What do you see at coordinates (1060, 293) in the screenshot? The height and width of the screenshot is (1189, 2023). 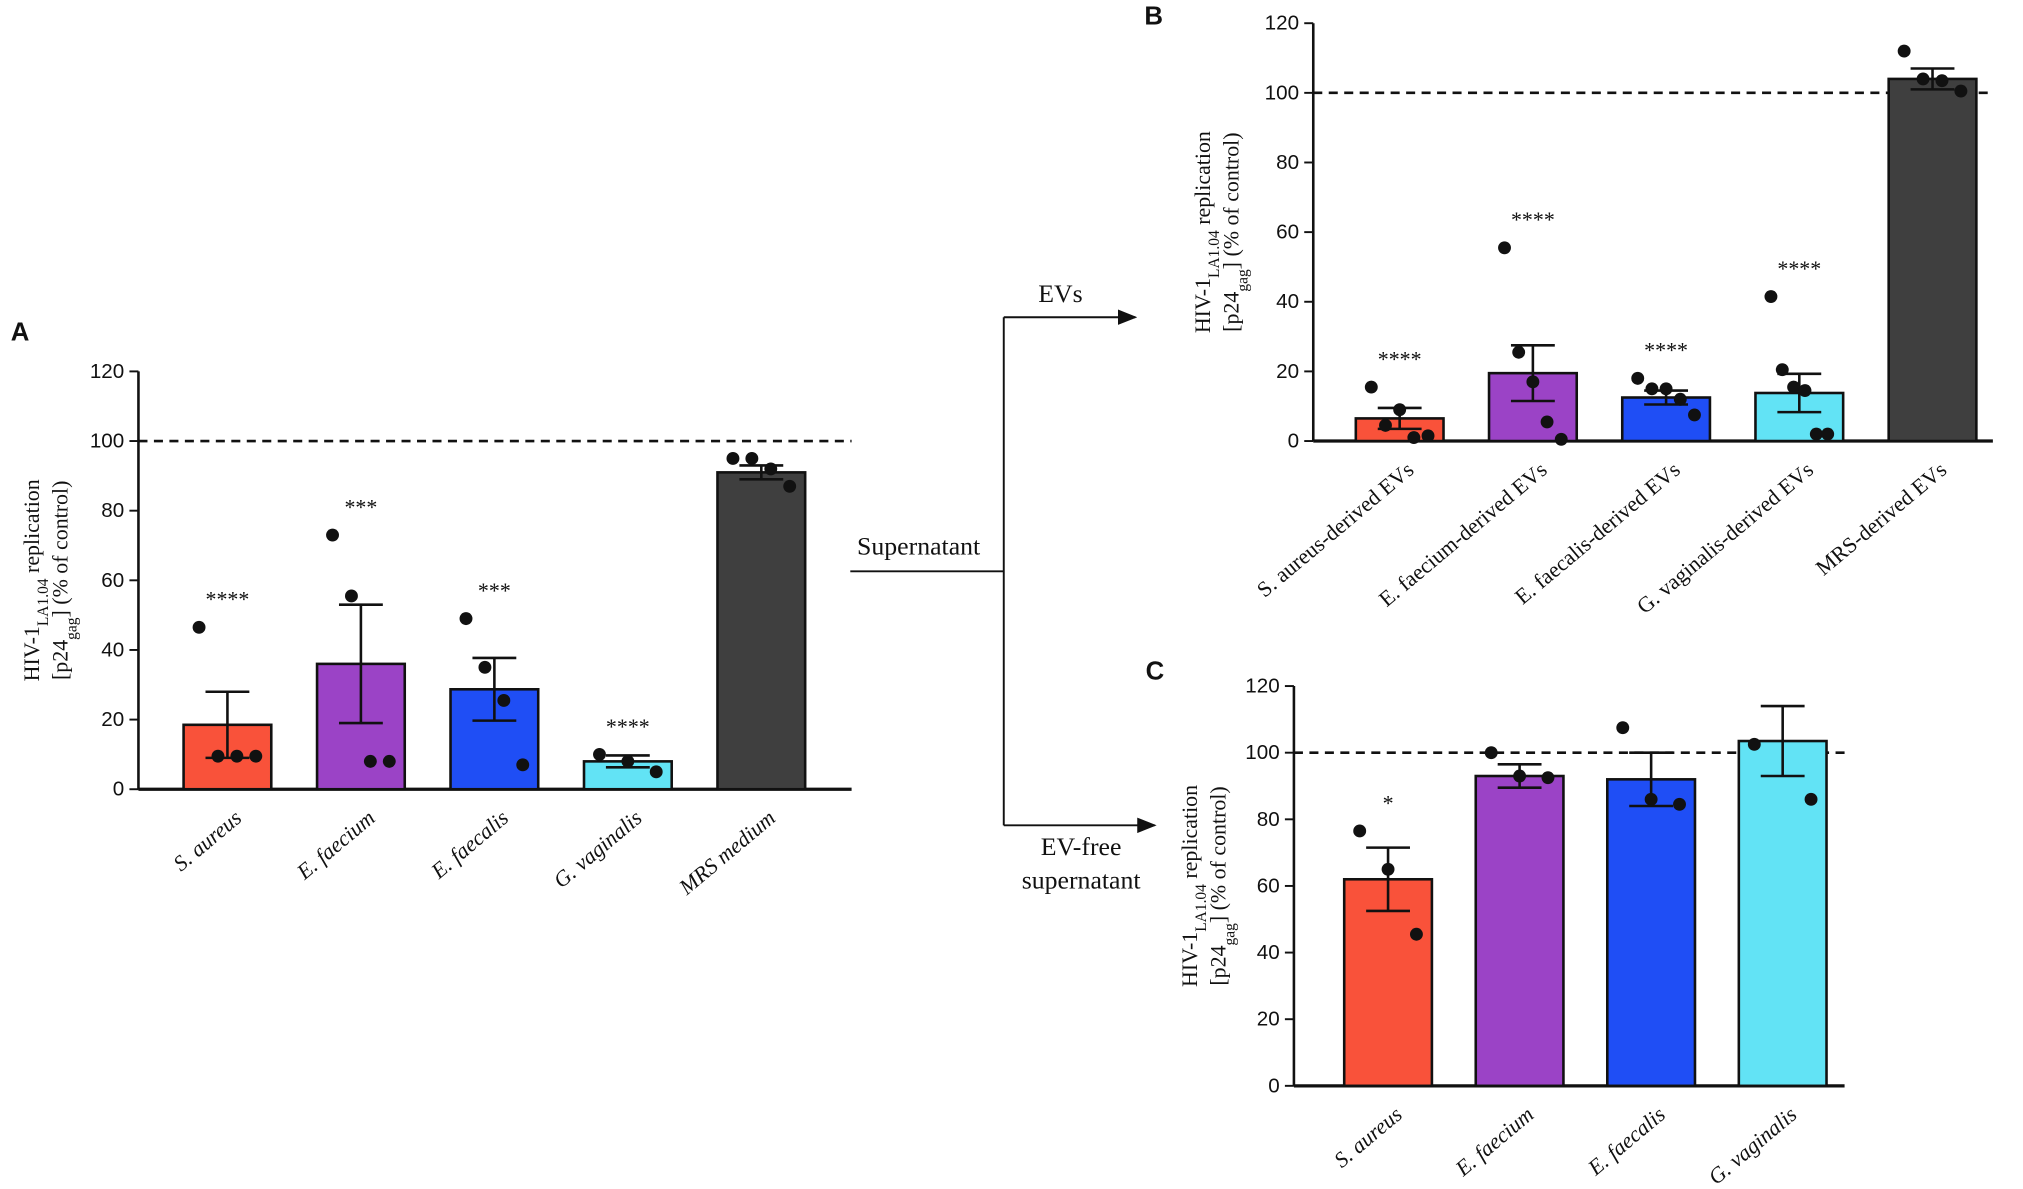 I see `diagram-label: EVs` at bounding box center [1060, 293].